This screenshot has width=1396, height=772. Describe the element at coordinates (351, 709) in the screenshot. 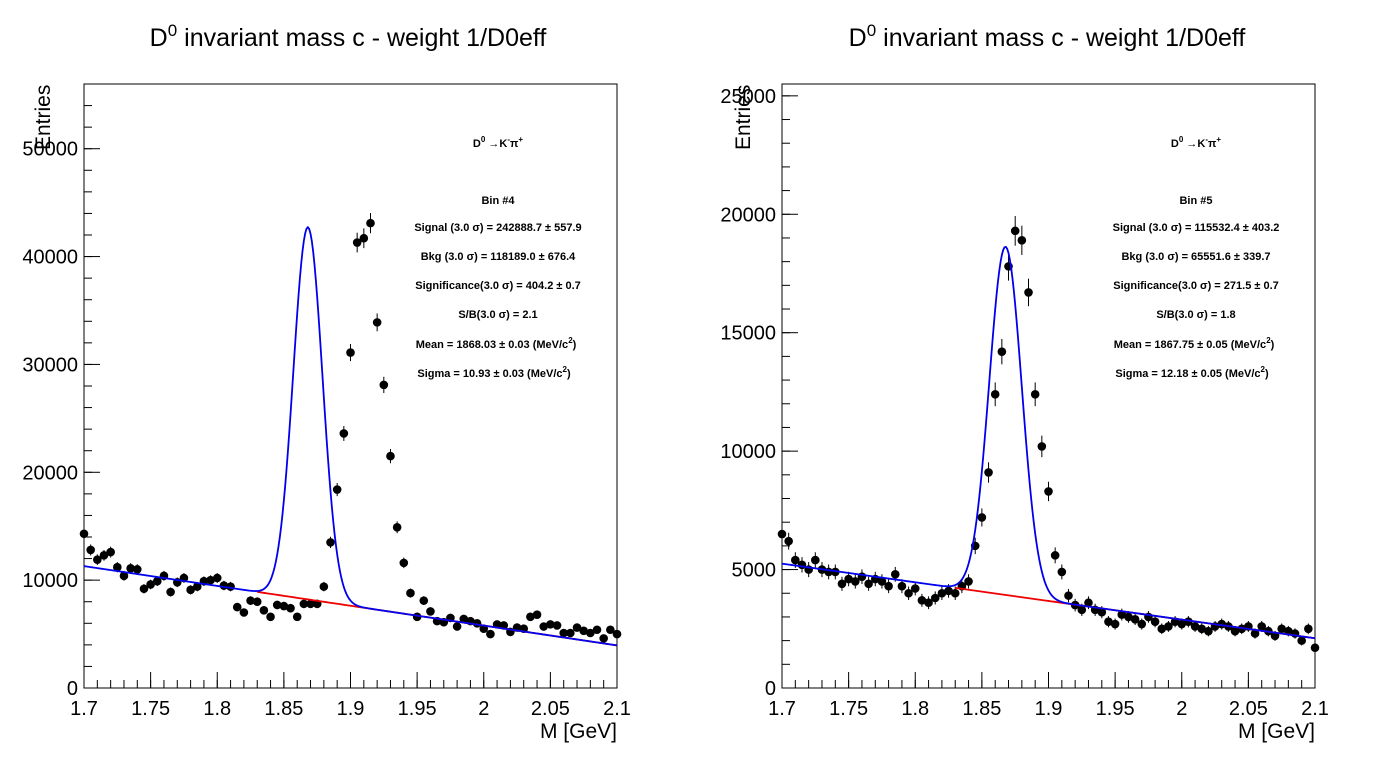

I see `left-x-tick-label: 1.9` at that location.